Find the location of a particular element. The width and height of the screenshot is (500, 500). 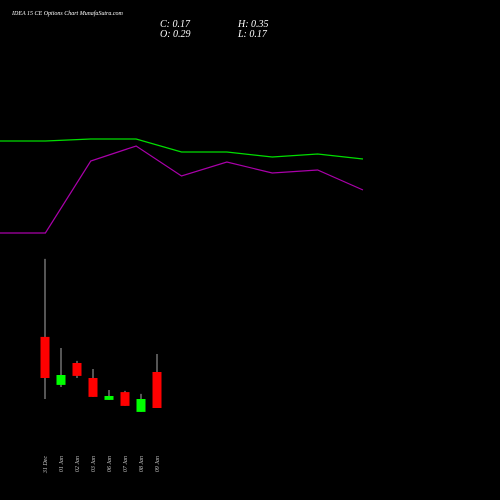

date-label: 02 Jan is located at coordinates (78, 464).